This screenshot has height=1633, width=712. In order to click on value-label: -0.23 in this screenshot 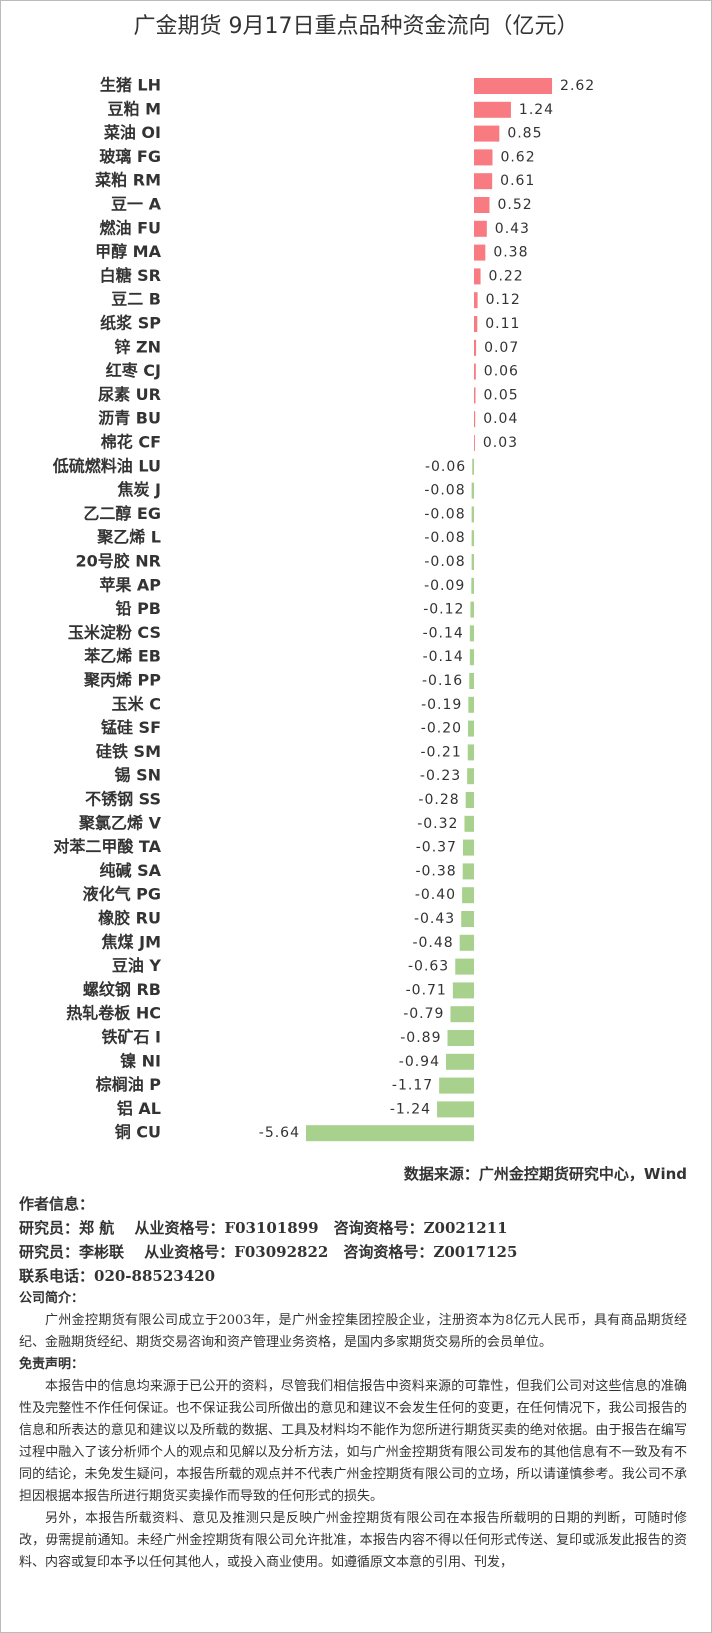, I will do `click(440, 776)`.